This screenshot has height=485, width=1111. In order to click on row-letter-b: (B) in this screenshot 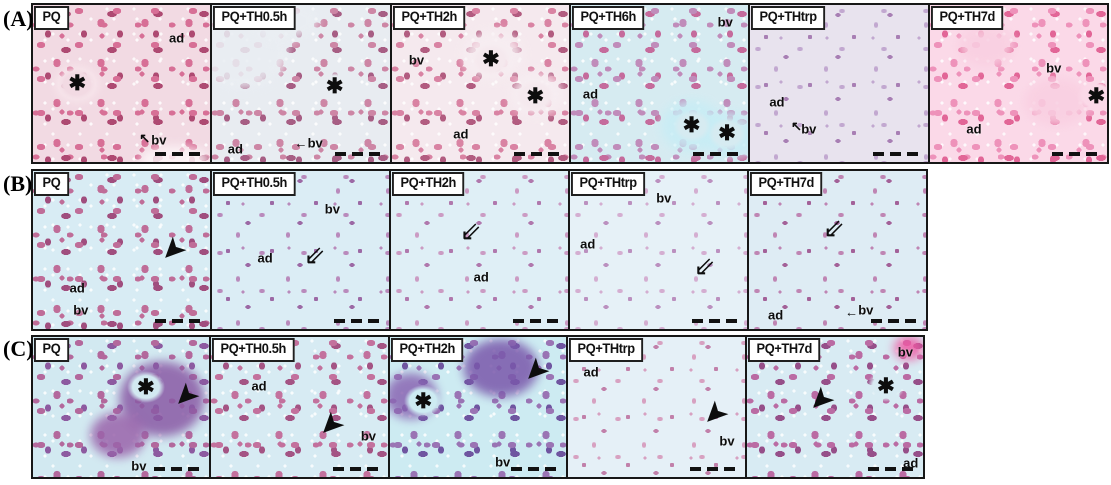, I will do `click(18, 183)`.